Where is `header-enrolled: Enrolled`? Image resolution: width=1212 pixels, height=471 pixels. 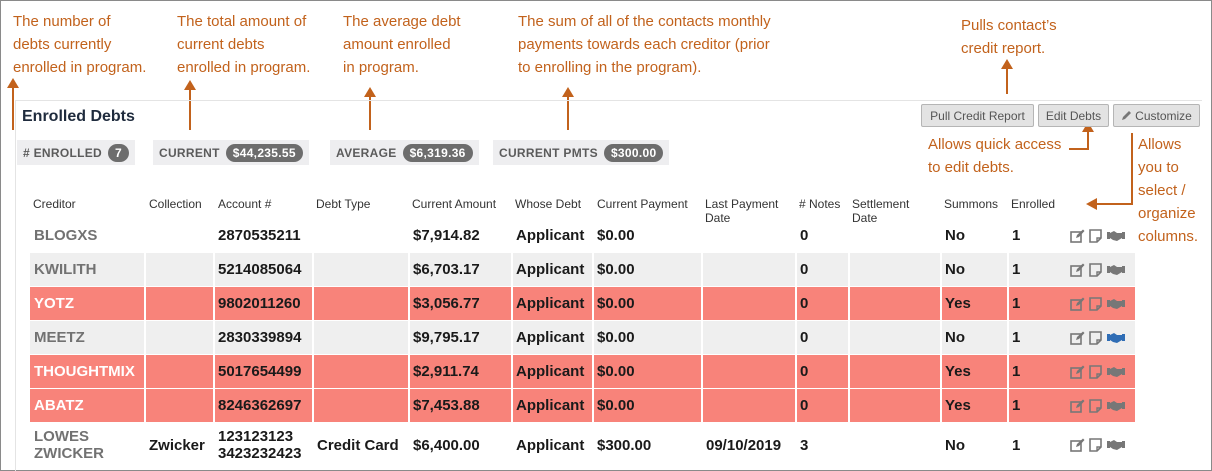
header-enrolled: Enrolled is located at coordinates (1033, 204).